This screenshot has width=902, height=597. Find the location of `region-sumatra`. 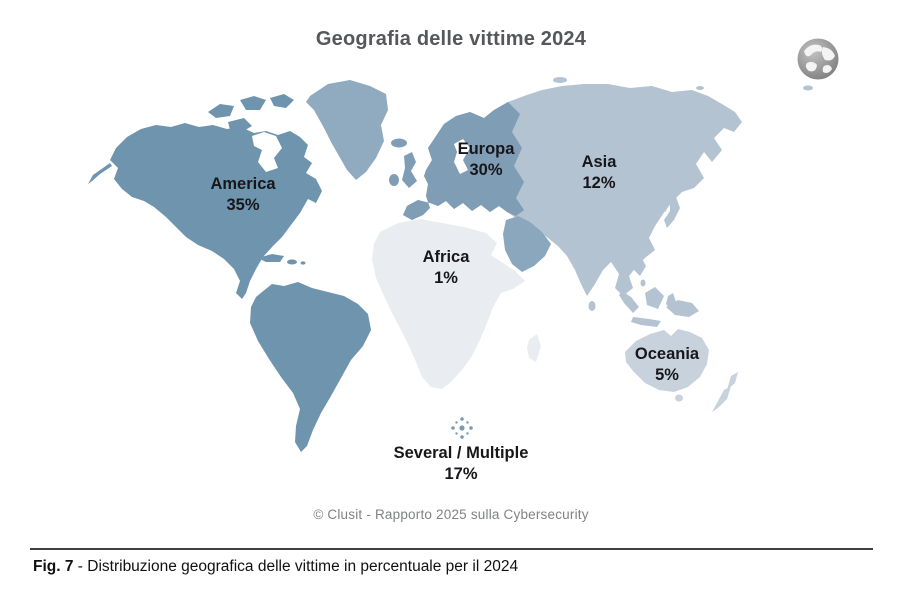

region-sumatra is located at coordinates (629, 302).